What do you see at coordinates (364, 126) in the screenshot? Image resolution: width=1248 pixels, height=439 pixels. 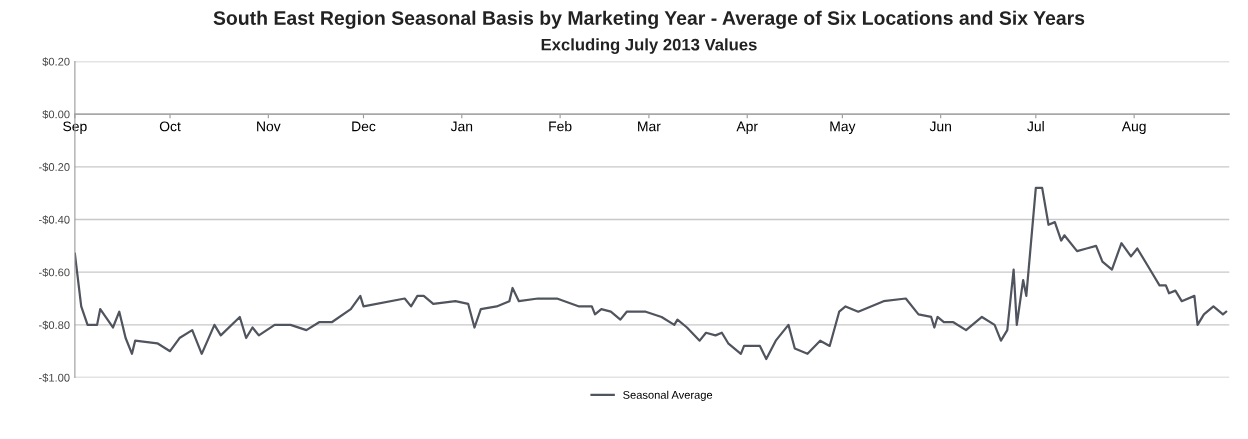 I see `x-tick-label: Dec` at bounding box center [364, 126].